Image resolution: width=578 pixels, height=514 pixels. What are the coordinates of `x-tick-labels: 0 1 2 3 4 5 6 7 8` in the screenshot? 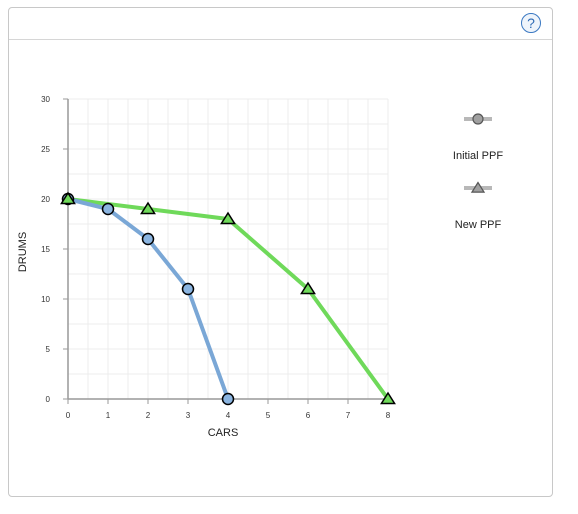 It's located at (228, 415).